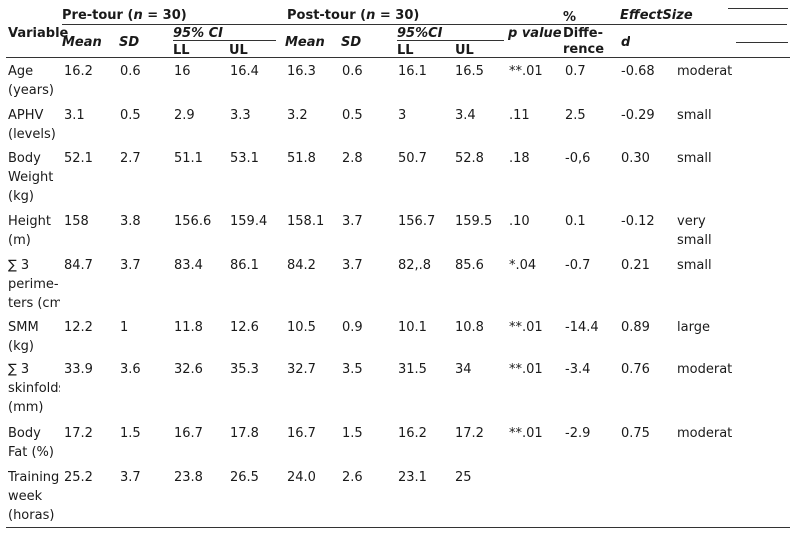  What do you see at coordinates (193, 221) in the screenshot?
I see `pre-ll-cell: 156.6` at bounding box center [193, 221].